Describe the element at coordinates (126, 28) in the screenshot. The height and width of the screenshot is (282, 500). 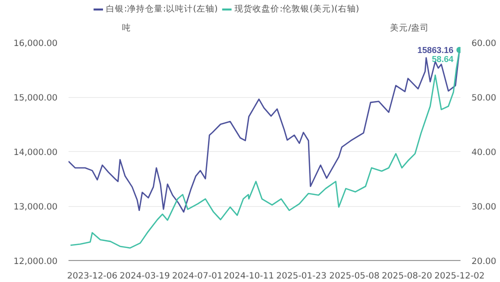
I see `y-axis-title: 吨` at that location.